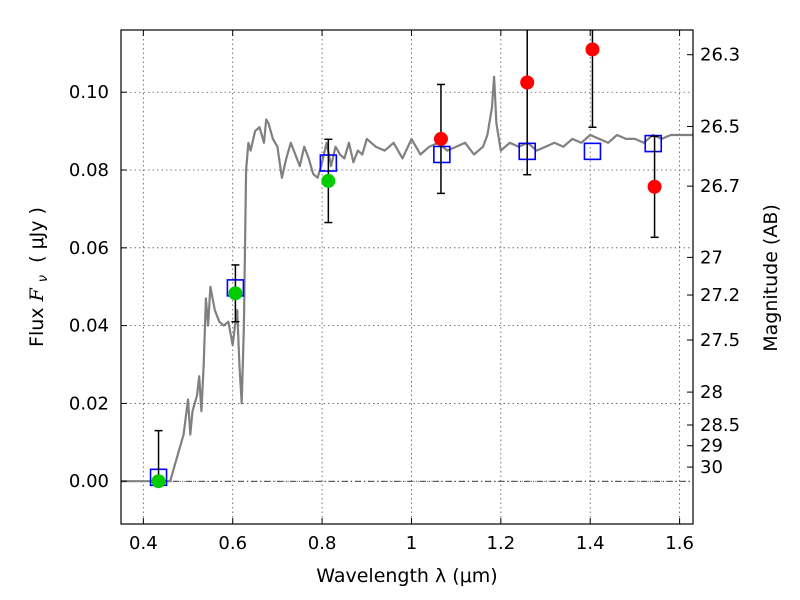 This screenshot has width=800, height=600. I want to click on y-axis-label: Flux F ν ( μJy ), so click(39, 277).